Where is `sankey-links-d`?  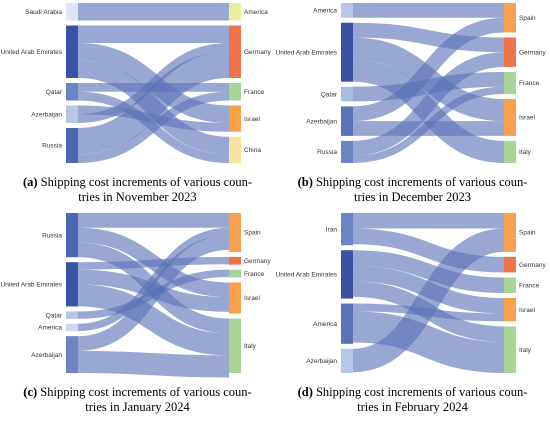 sankey-links-d is located at coordinates (428, 293).